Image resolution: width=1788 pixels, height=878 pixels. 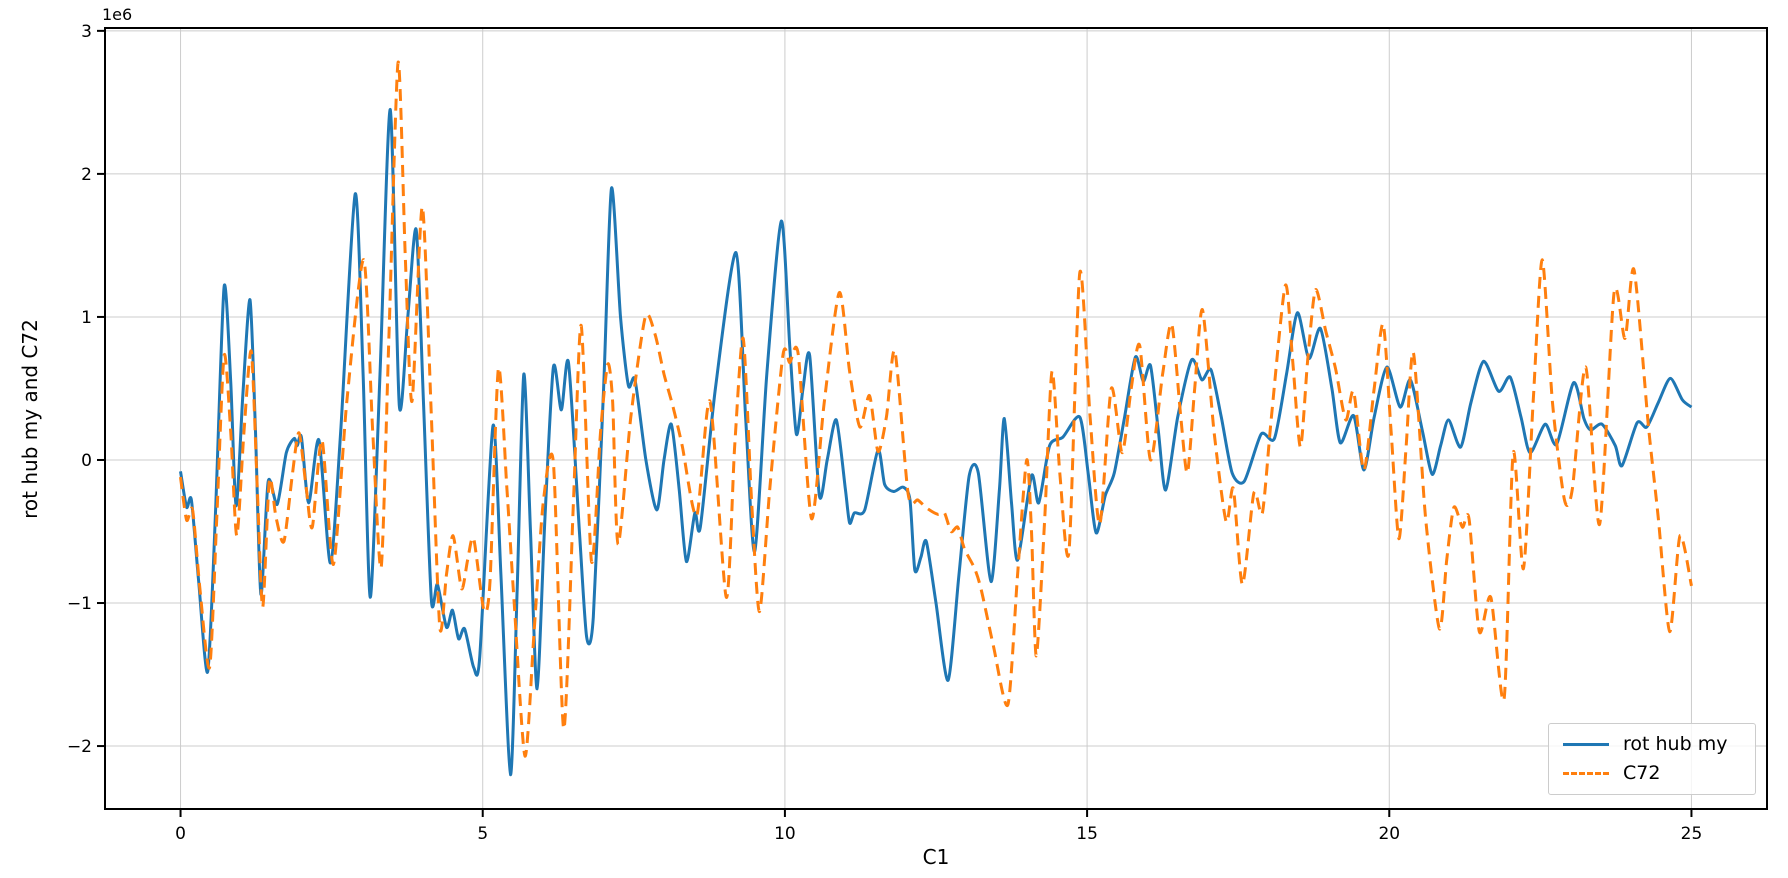 I want to click on legend-line-sample-dashed, so click(x=1586, y=773).